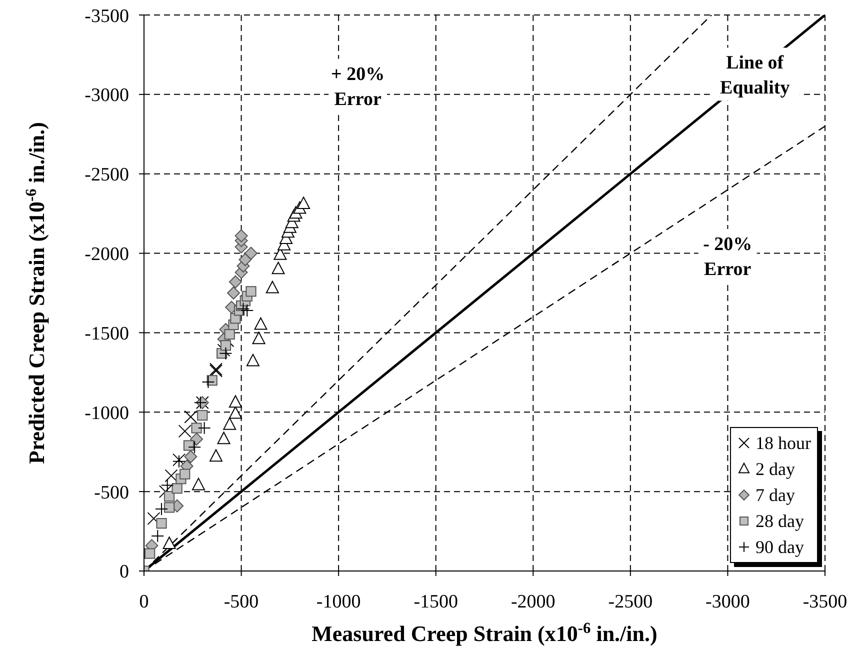 This screenshot has width=858, height=659. I want to click on x-axis-title: Measured Creep Strain (x10$^{-6}$ in./in.), so click(485, 633).